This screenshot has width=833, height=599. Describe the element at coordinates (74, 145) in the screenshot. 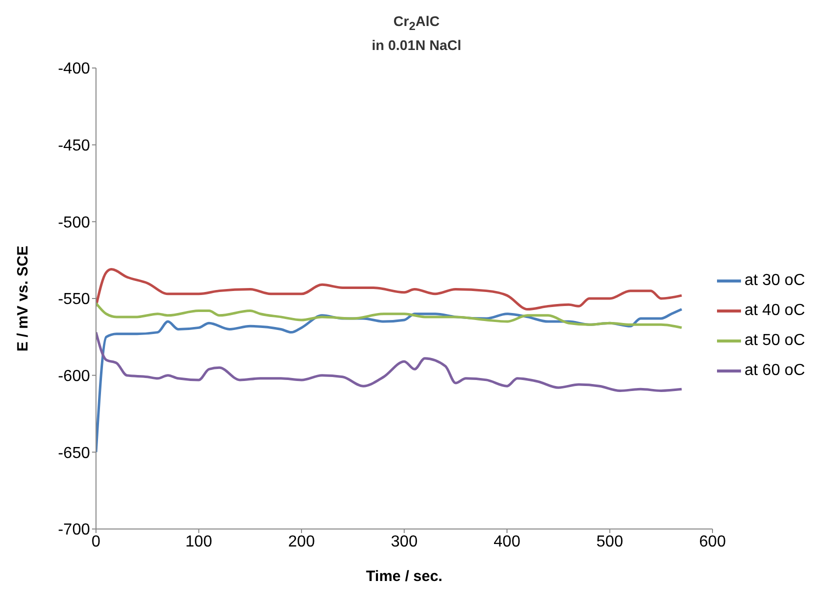

I see `y-tick-label: -450` at that location.